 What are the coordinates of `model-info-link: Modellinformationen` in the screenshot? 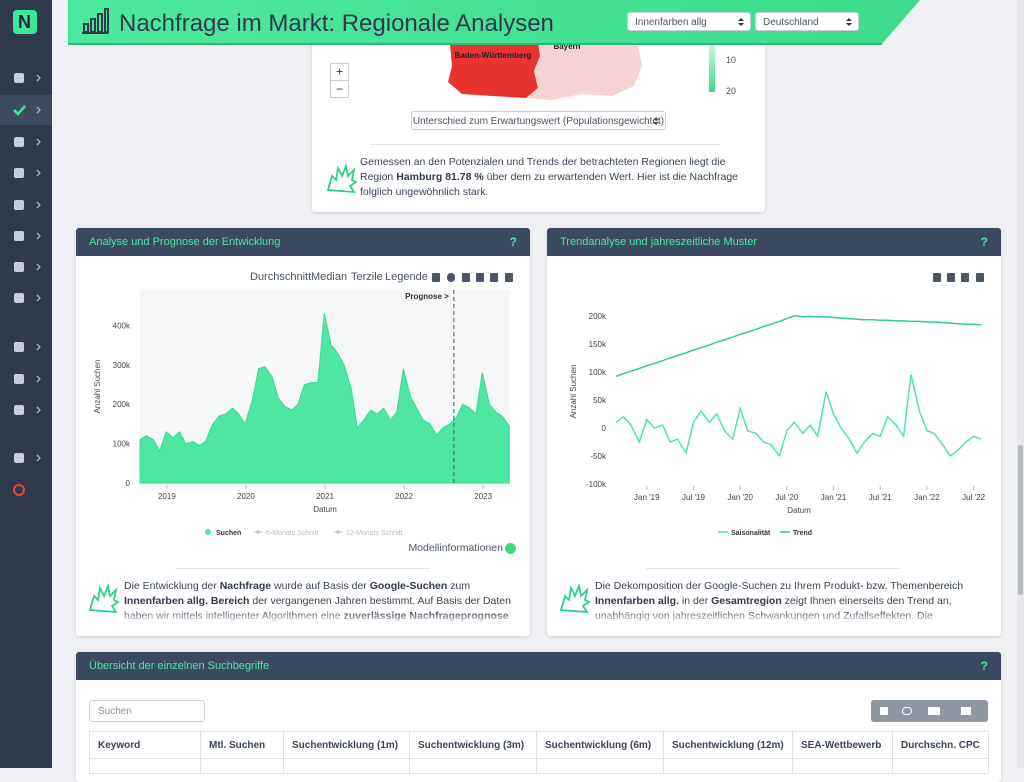 It's located at (455, 548).